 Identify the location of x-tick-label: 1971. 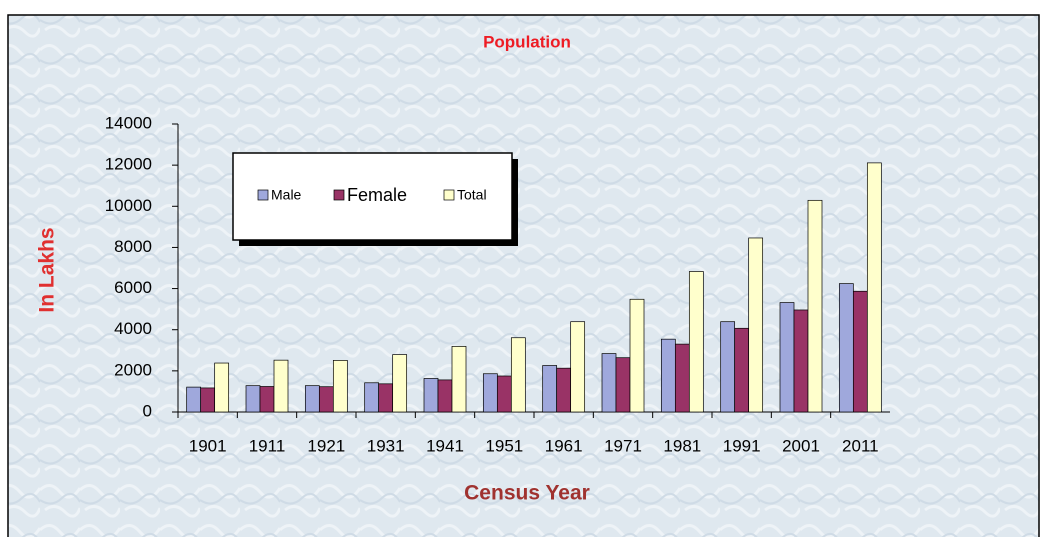
(623, 445).